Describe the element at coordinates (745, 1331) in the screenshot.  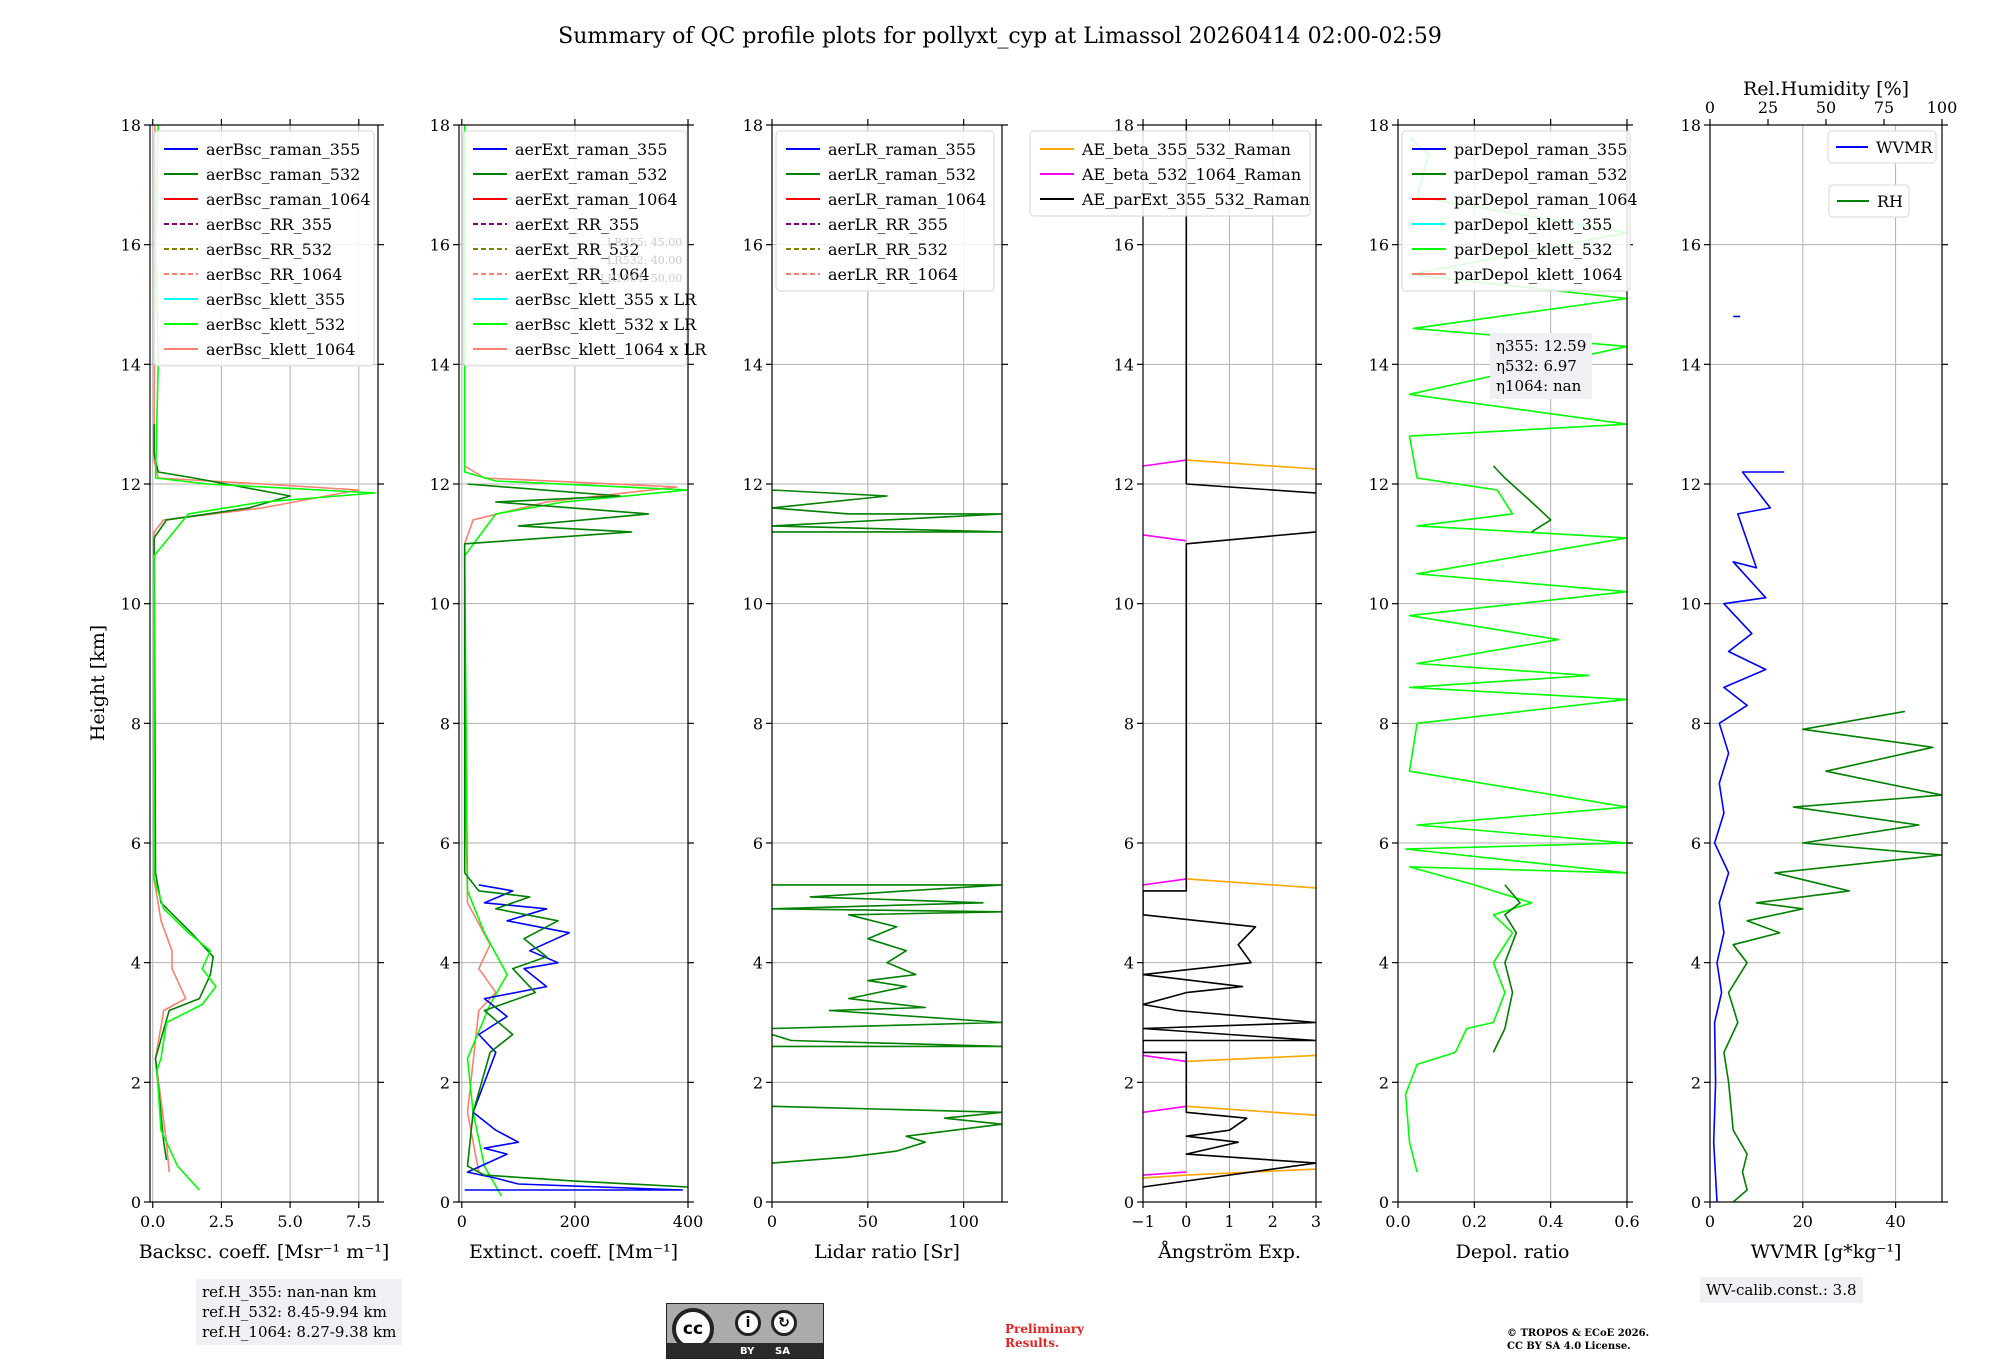
I see `cc-license-logo: cc i ↻ BY SA` at that location.